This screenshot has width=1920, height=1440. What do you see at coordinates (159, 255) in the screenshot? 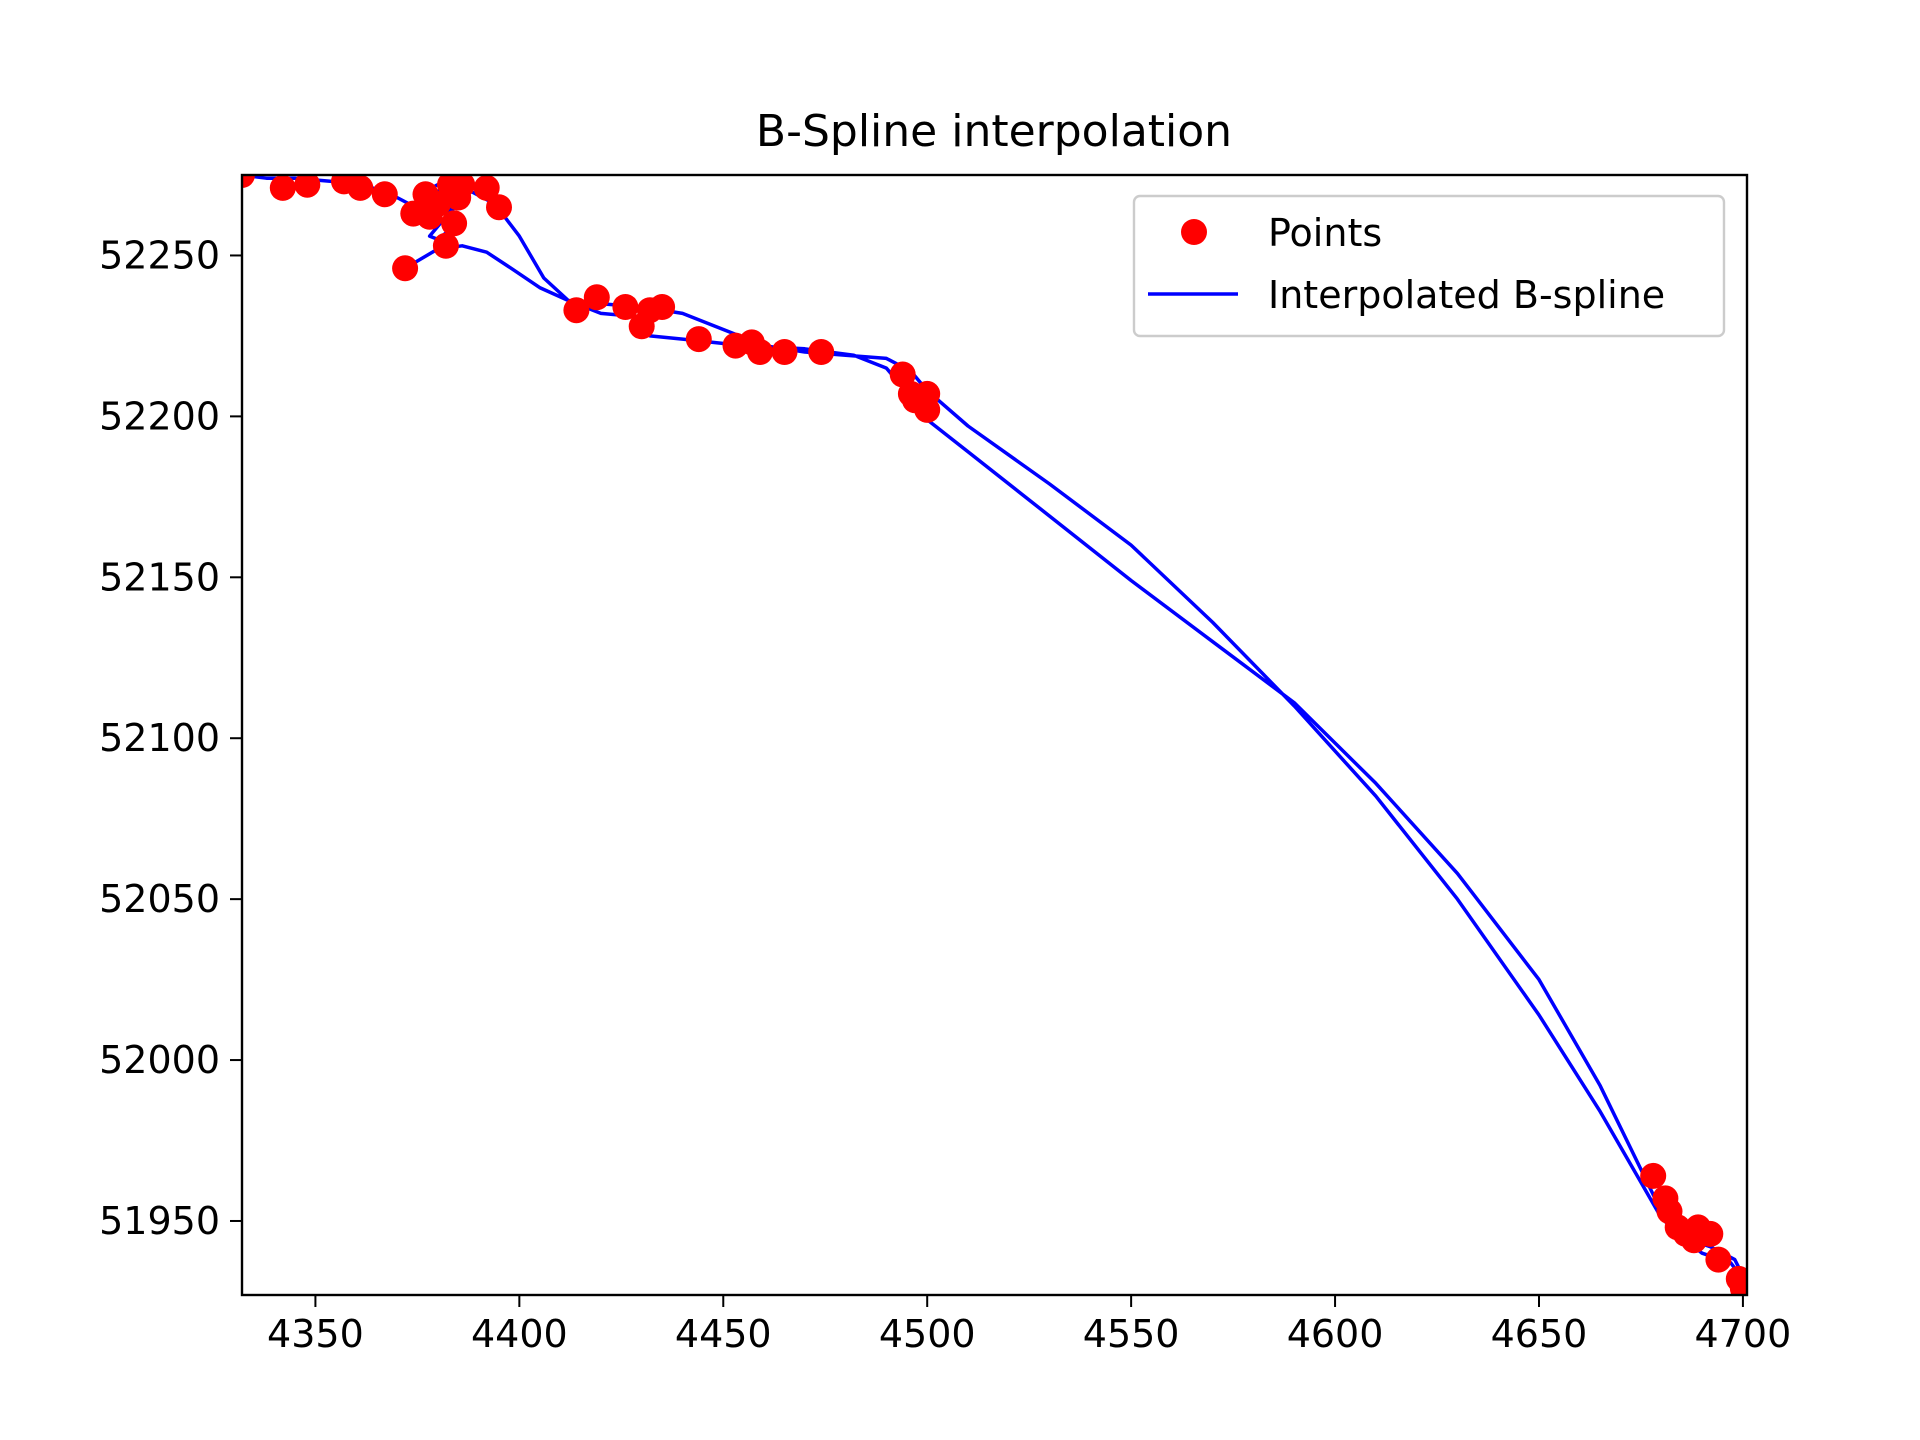
I see `y-tick-label: 52250` at bounding box center [159, 255].